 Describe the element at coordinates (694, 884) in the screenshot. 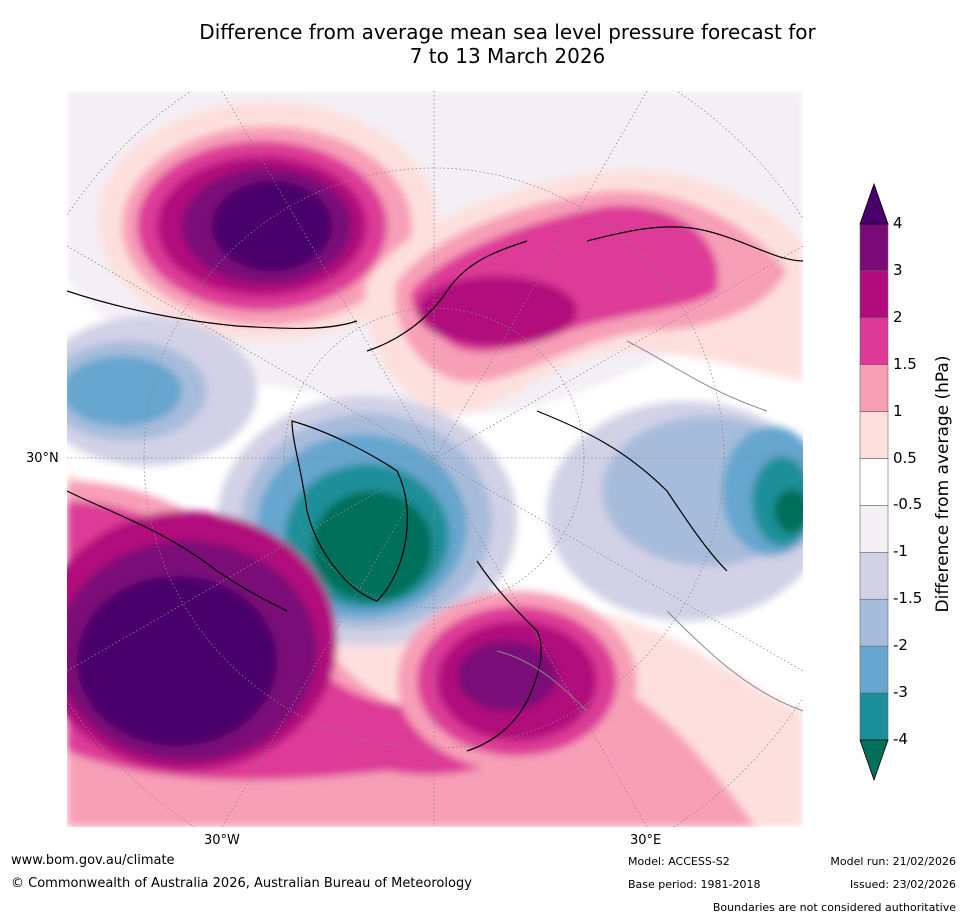

I see `footer-base-period: Base period: 1981-2018` at that location.